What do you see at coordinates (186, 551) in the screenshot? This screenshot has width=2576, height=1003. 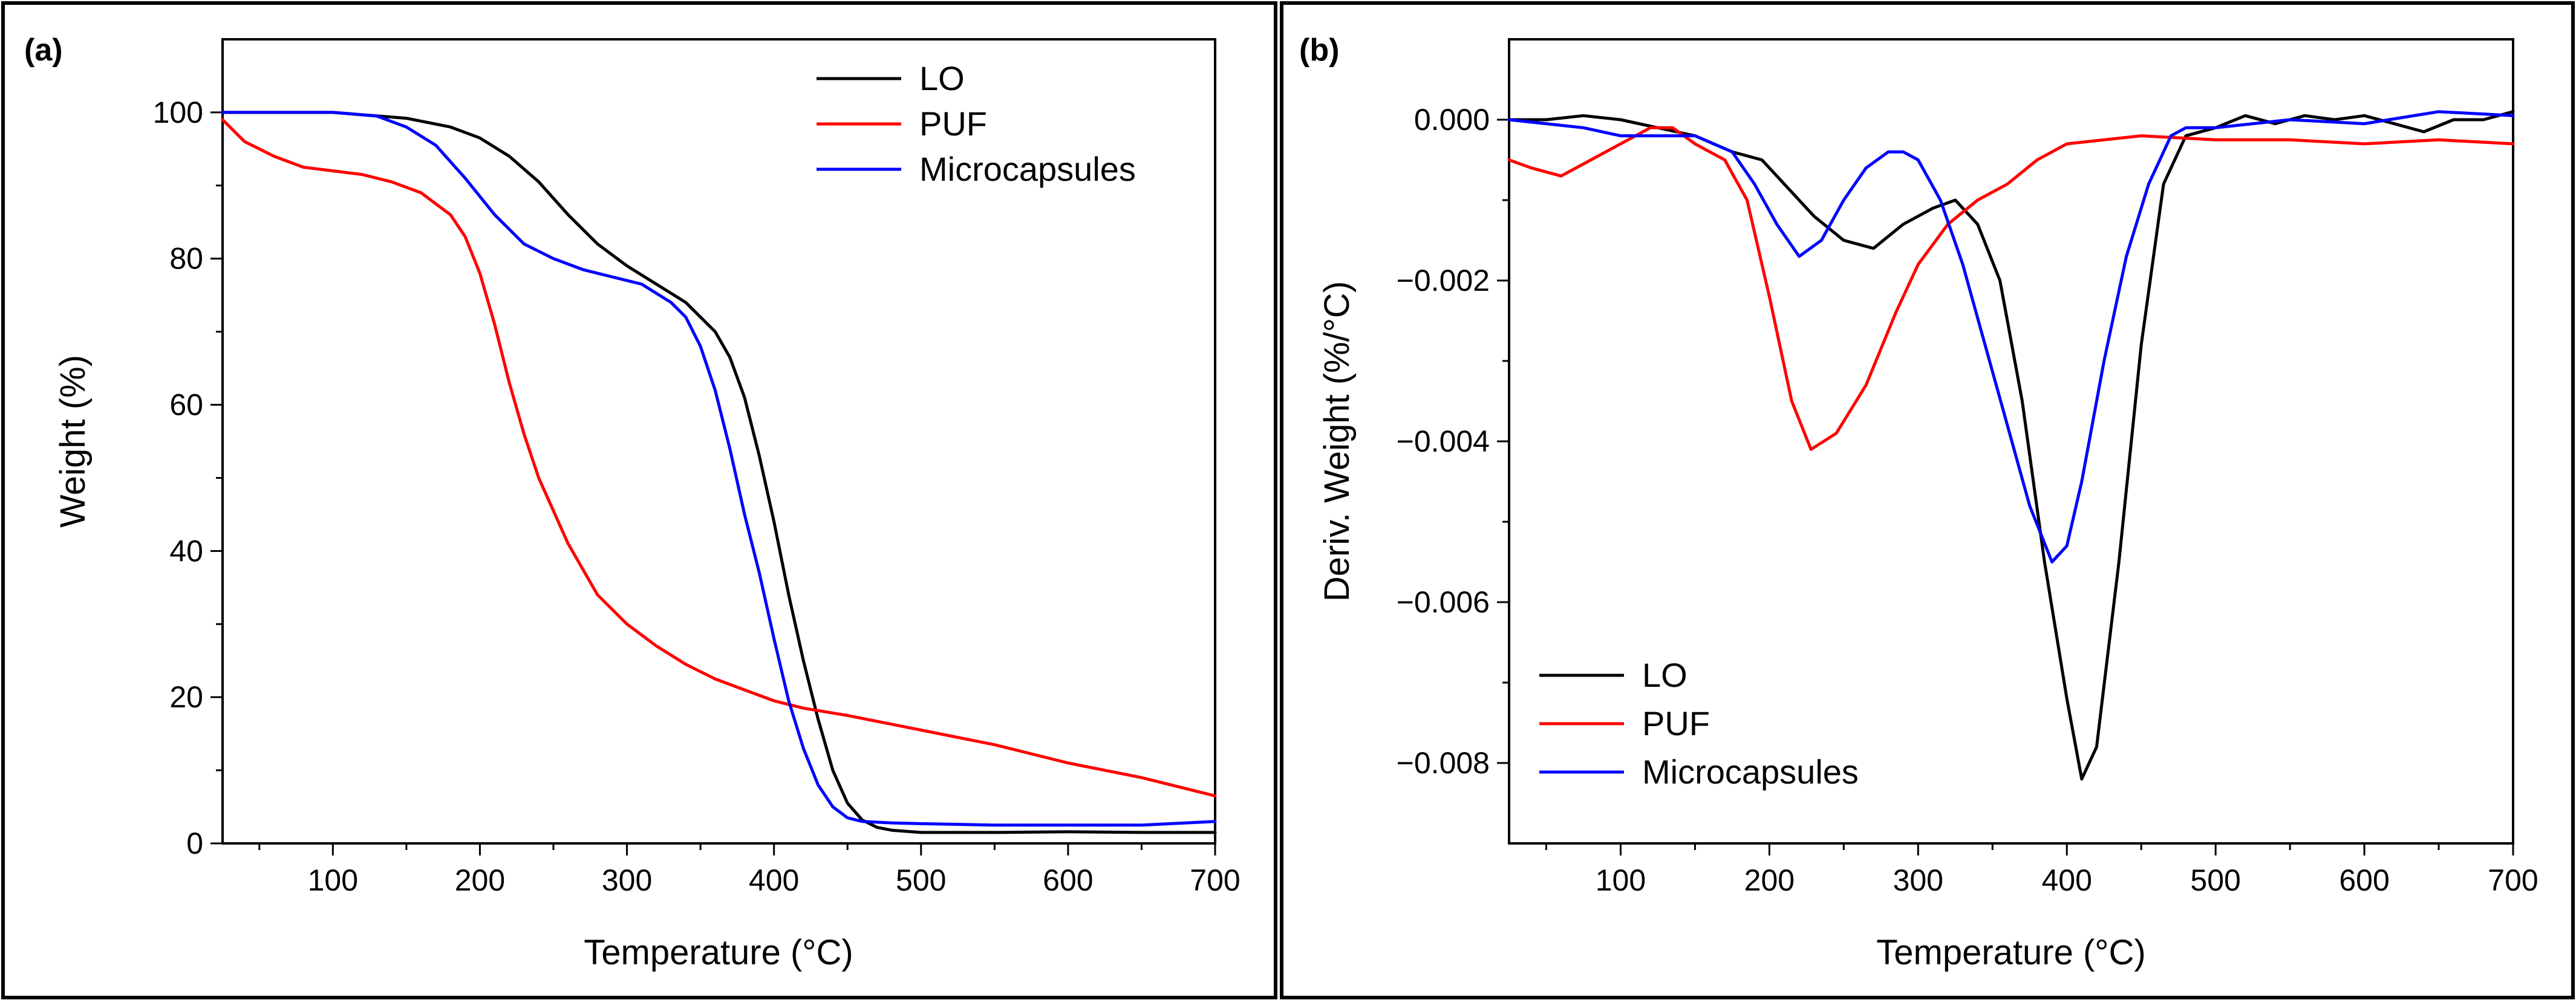 I see `panel-a-ytick-label-2: 40` at bounding box center [186, 551].